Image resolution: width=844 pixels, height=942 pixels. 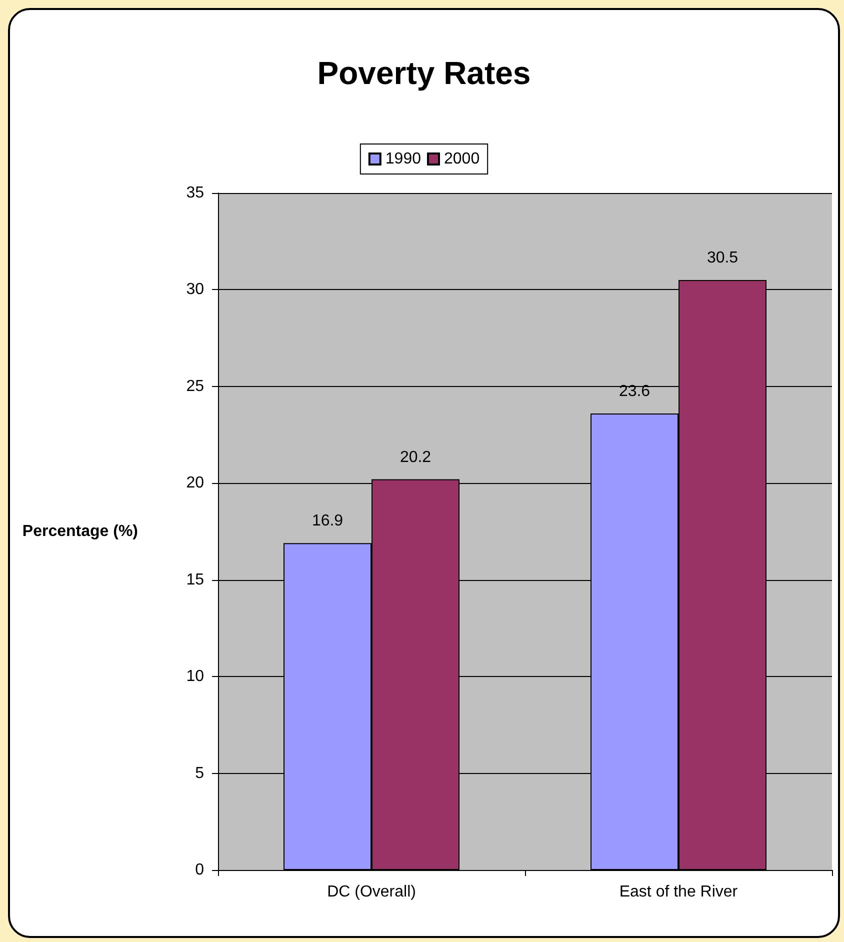 What do you see at coordinates (195, 483) in the screenshot?
I see `y-tick-label: 20` at bounding box center [195, 483].